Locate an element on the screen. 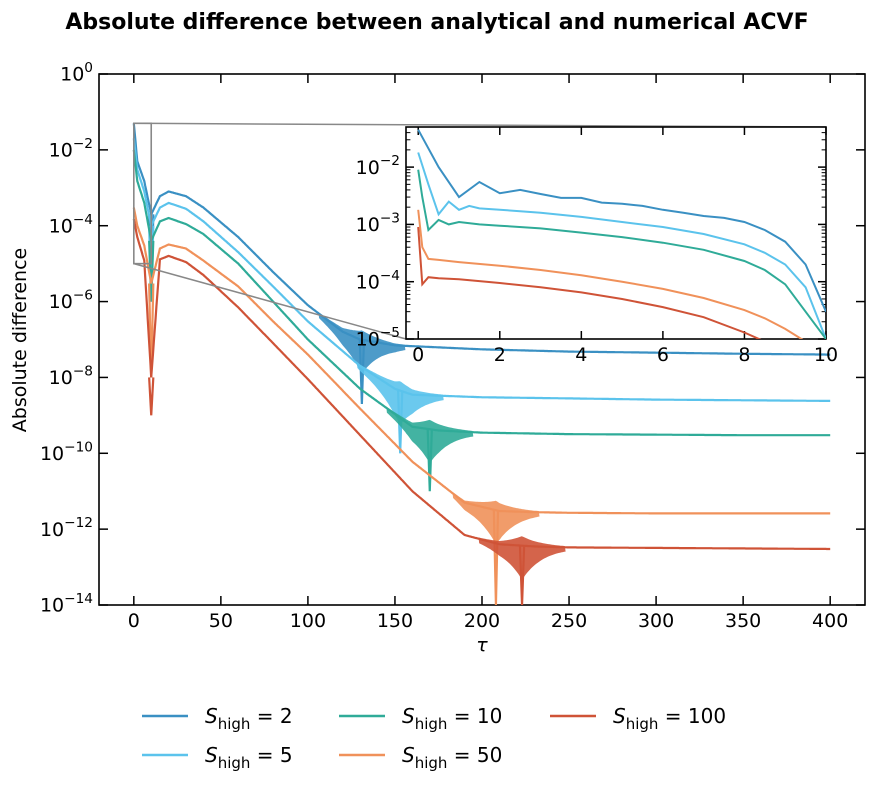 This screenshot has width=875, height=788. main-y-tick-label: 10⁻¹² is located at coordinates (66, 528).